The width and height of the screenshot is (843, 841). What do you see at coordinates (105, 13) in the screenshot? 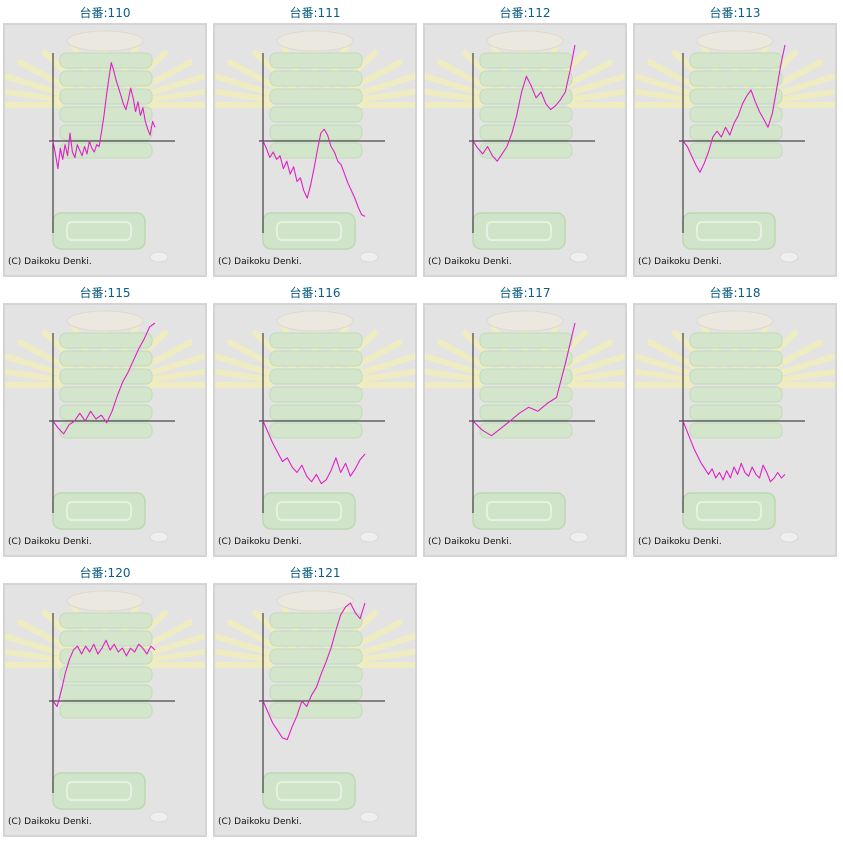
I see `machine-number-title: 台番:110` at bounding box center [105, 13].